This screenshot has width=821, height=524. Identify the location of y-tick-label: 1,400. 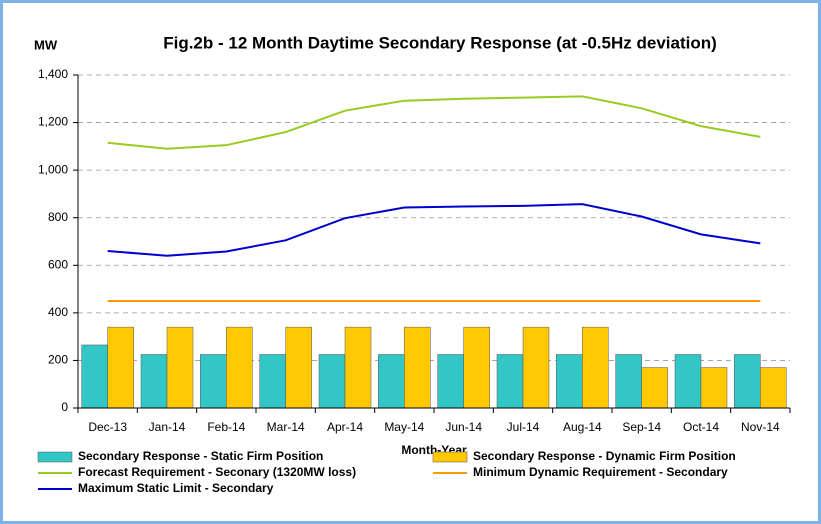
(53, 74).